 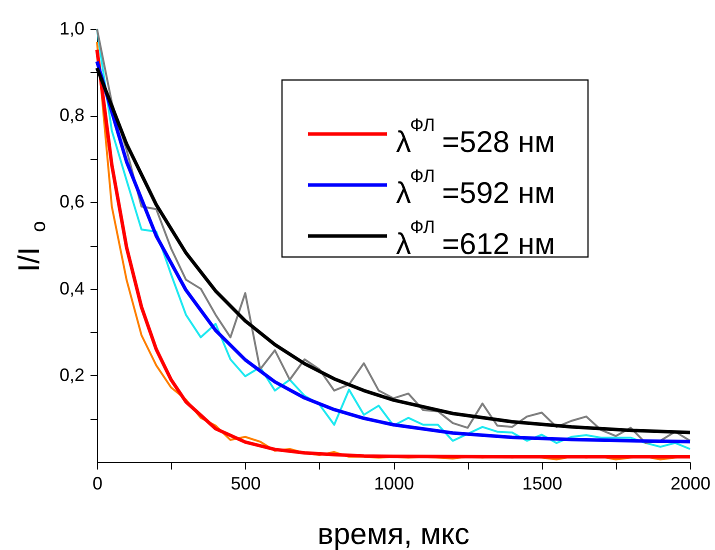 What do you see at coordinates (31, 246) in the screenshot?
I see `y-axis-title: I/Io` at bounding box center [31, 246].